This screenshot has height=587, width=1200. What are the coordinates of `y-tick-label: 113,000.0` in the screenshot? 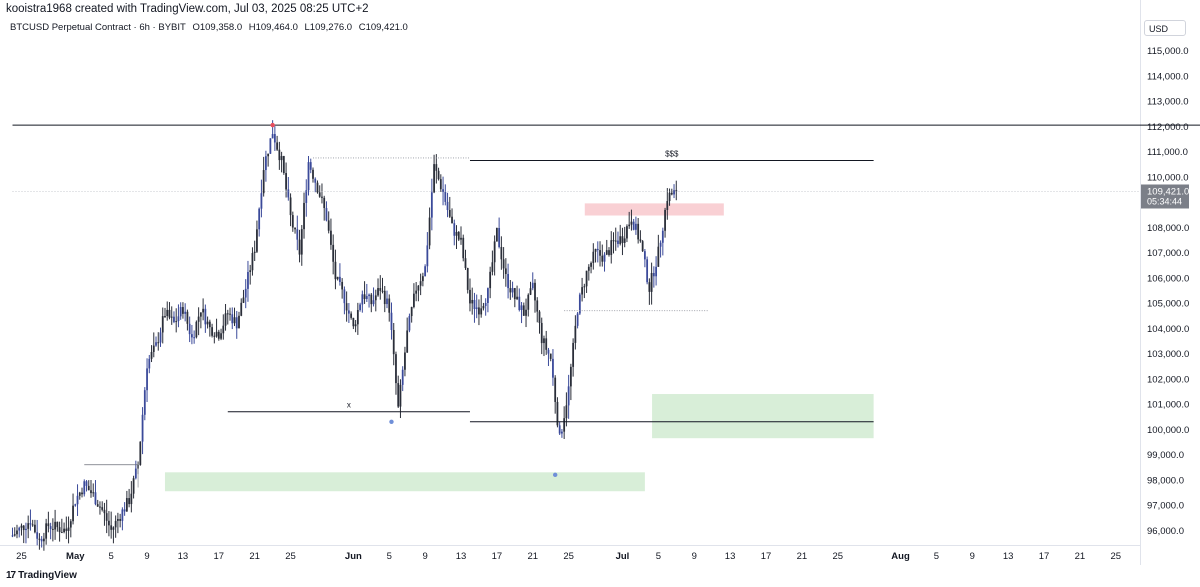 It's located at (1168, 102).